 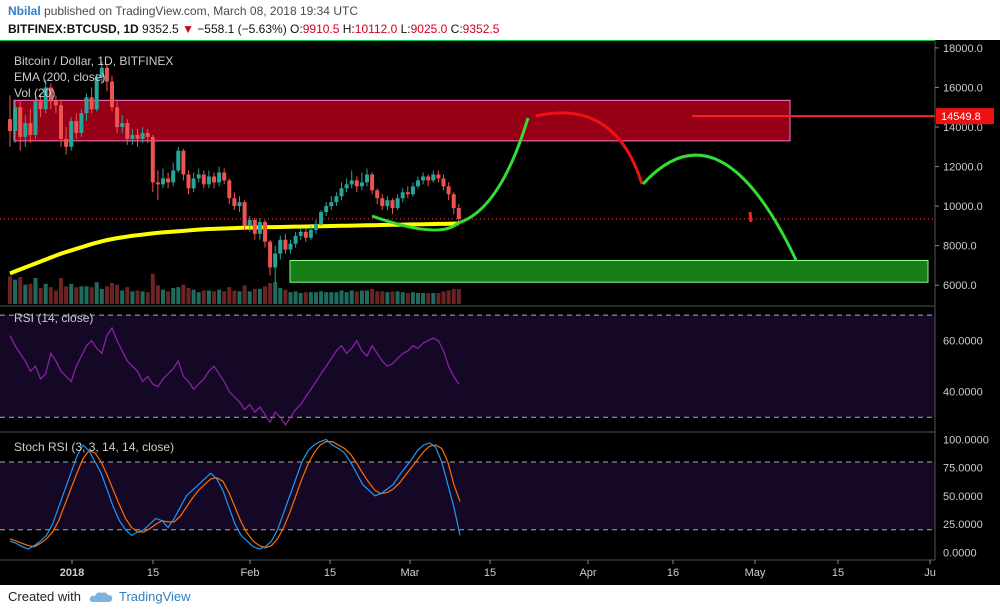 What do you see at coordinates (160, 29) in the screenshot?
I see `last-price: 9352.5` at bounding box center [160, 29].